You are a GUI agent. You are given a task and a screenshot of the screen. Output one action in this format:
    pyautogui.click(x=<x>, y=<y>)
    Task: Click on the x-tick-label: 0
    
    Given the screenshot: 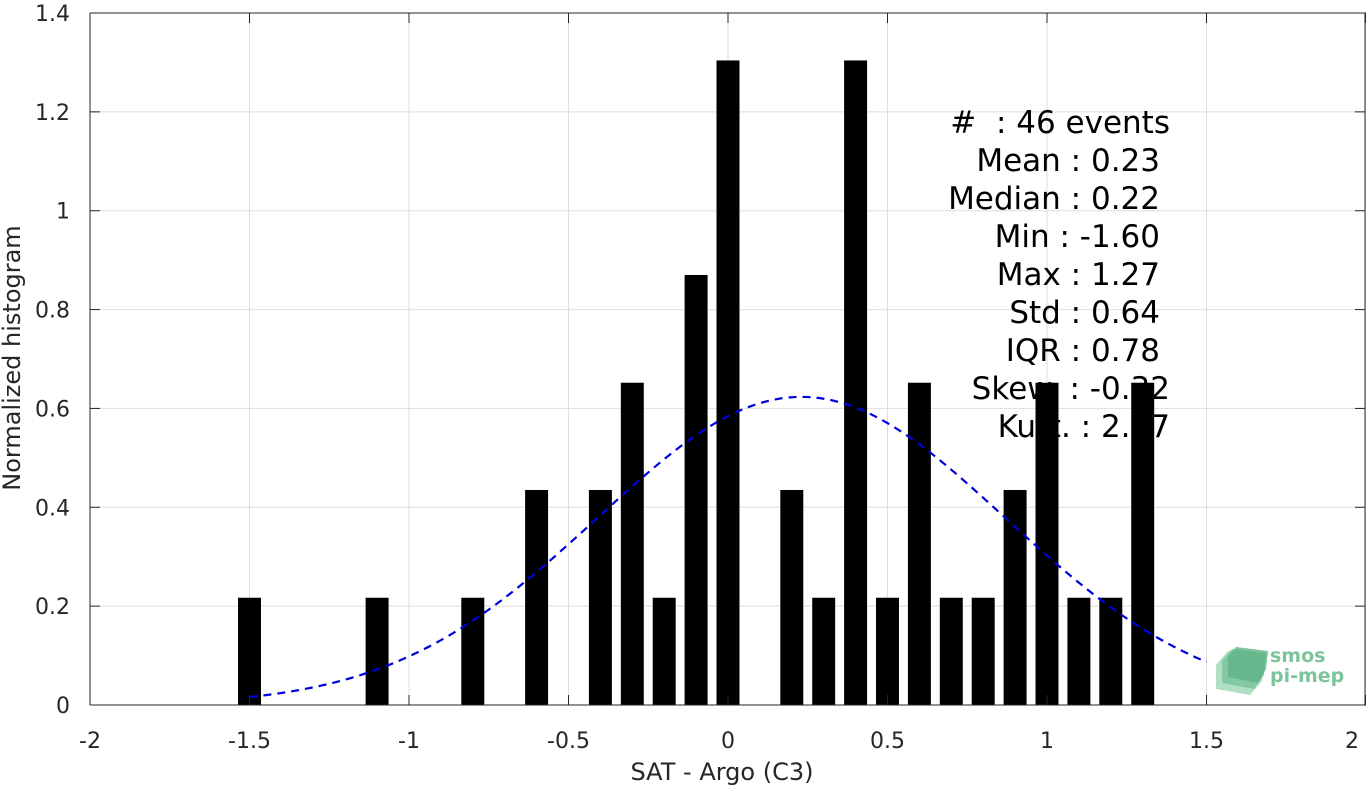 What is the action you would take?
    pyautogui.click(x=728, y=741)
    